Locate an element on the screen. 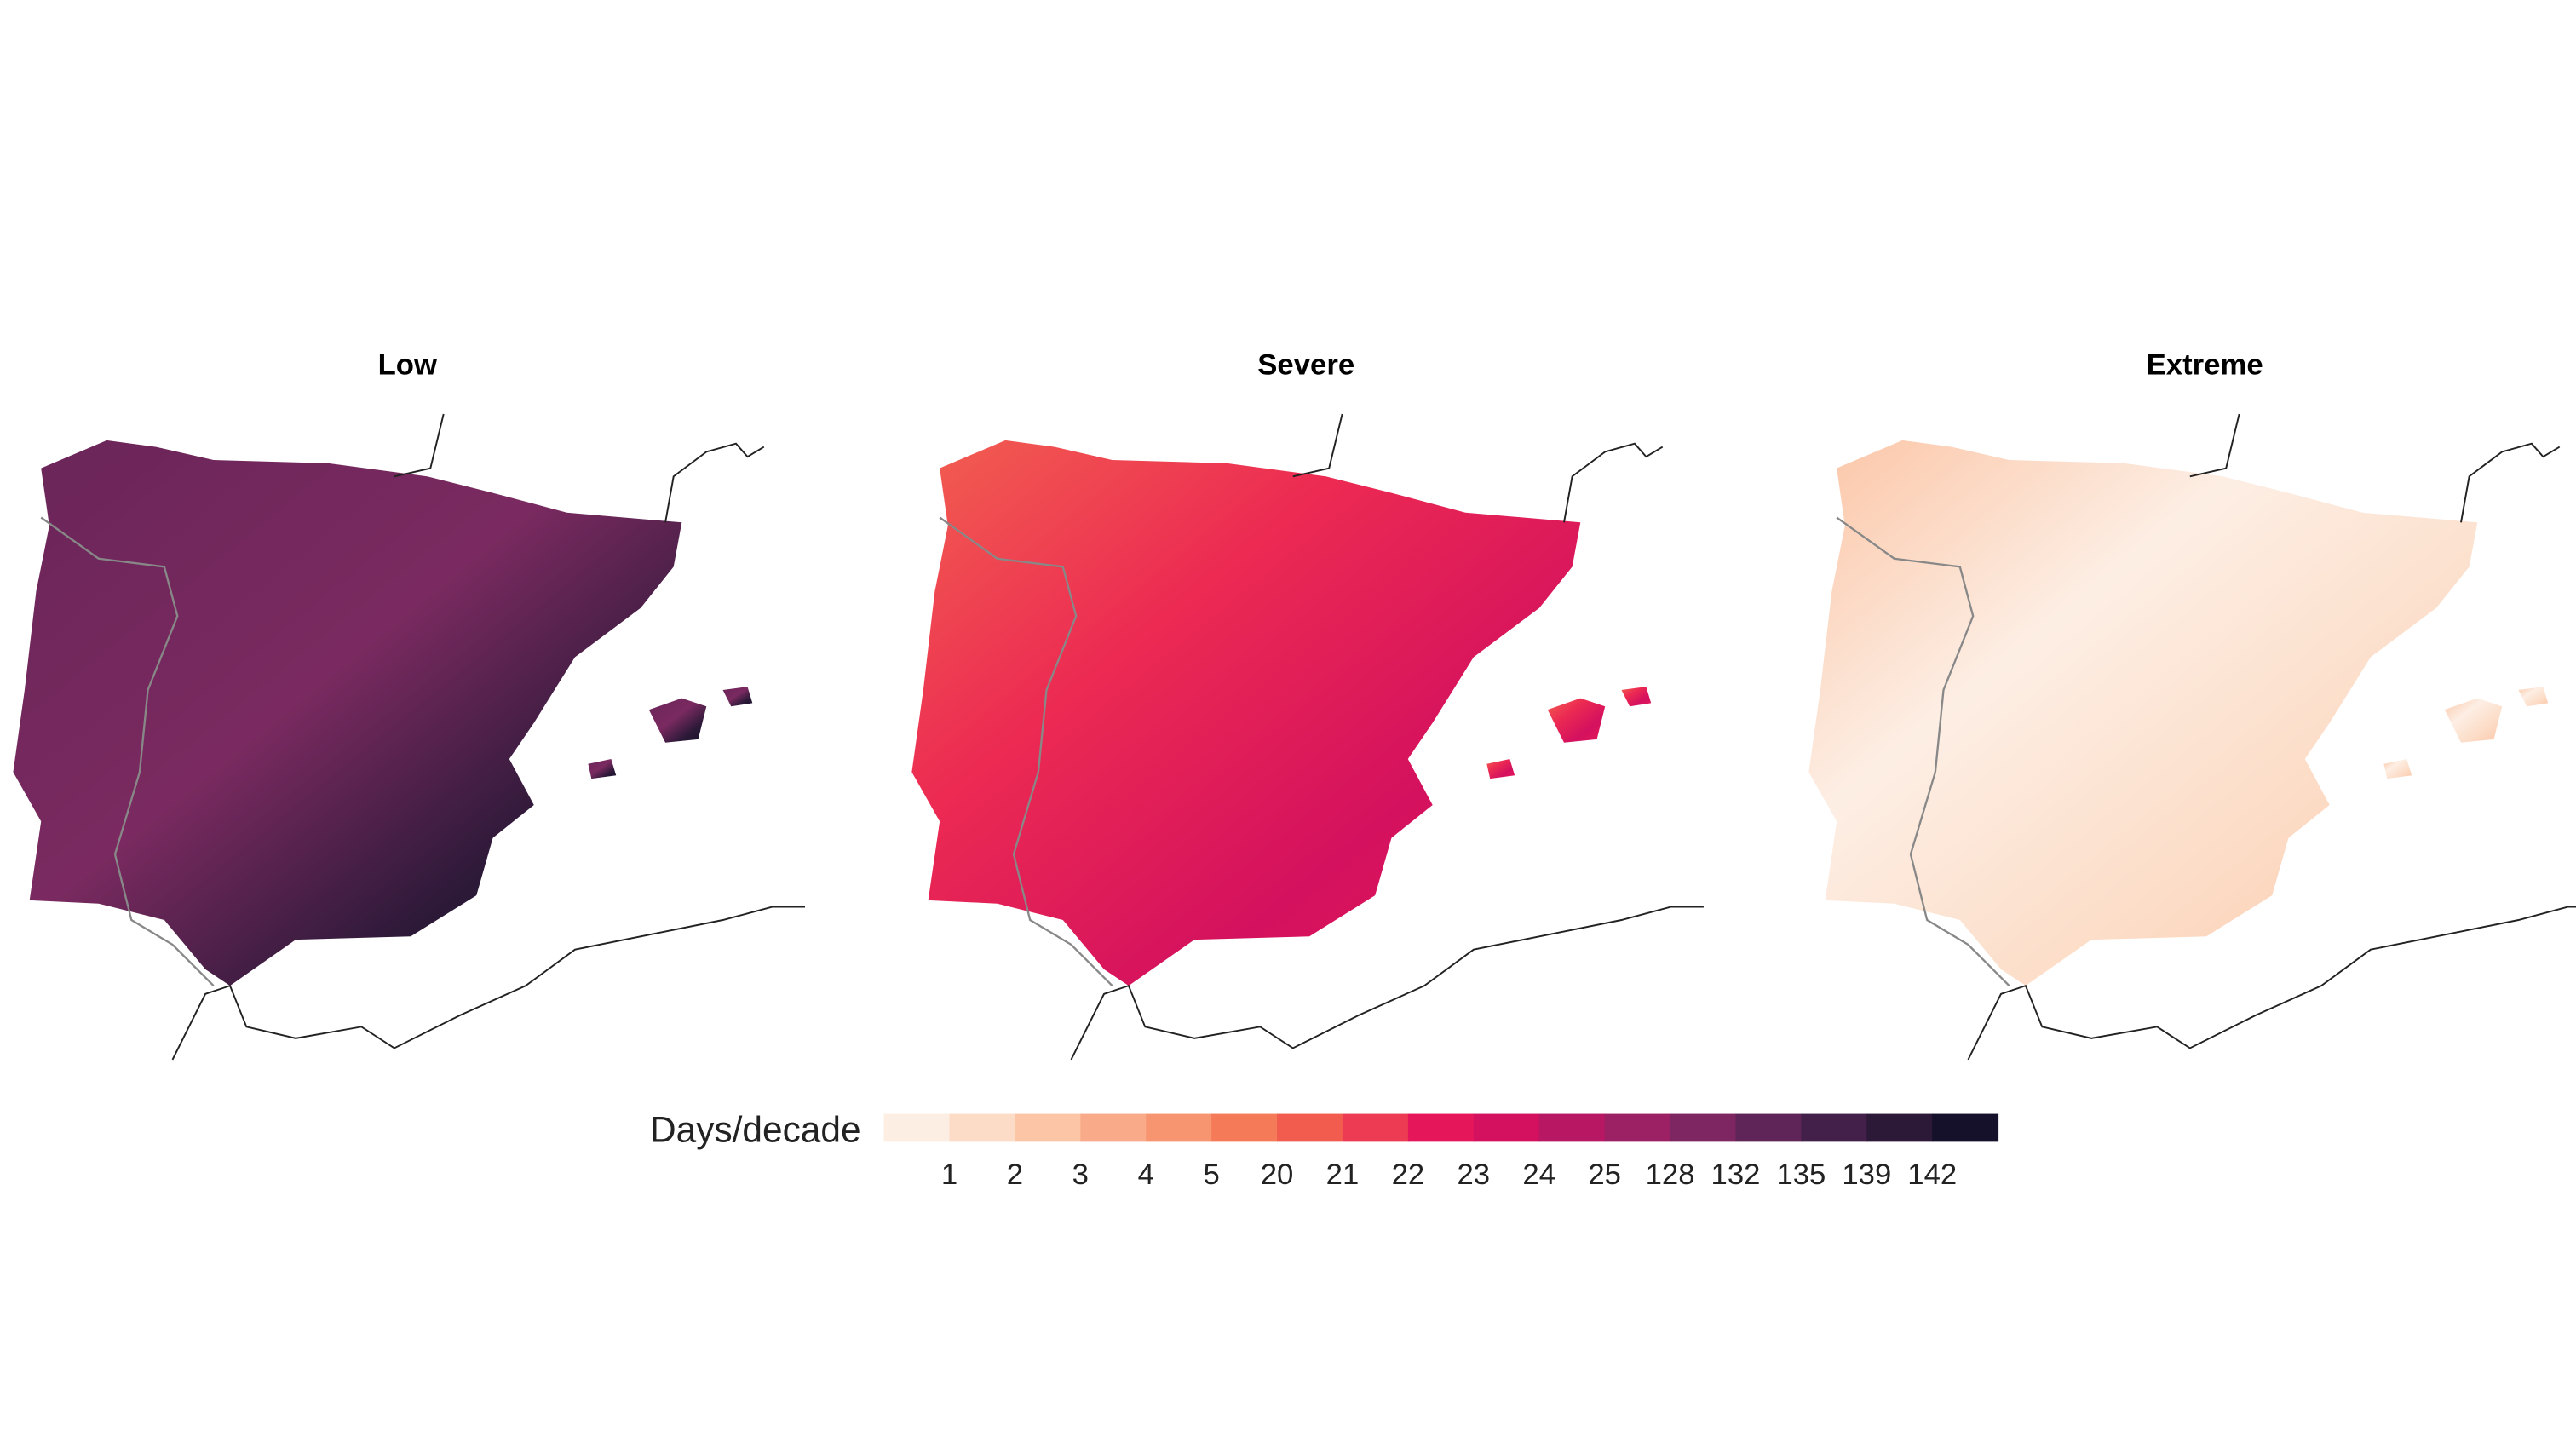  legend-label: 135 is located at coordinates (1801, 1175).